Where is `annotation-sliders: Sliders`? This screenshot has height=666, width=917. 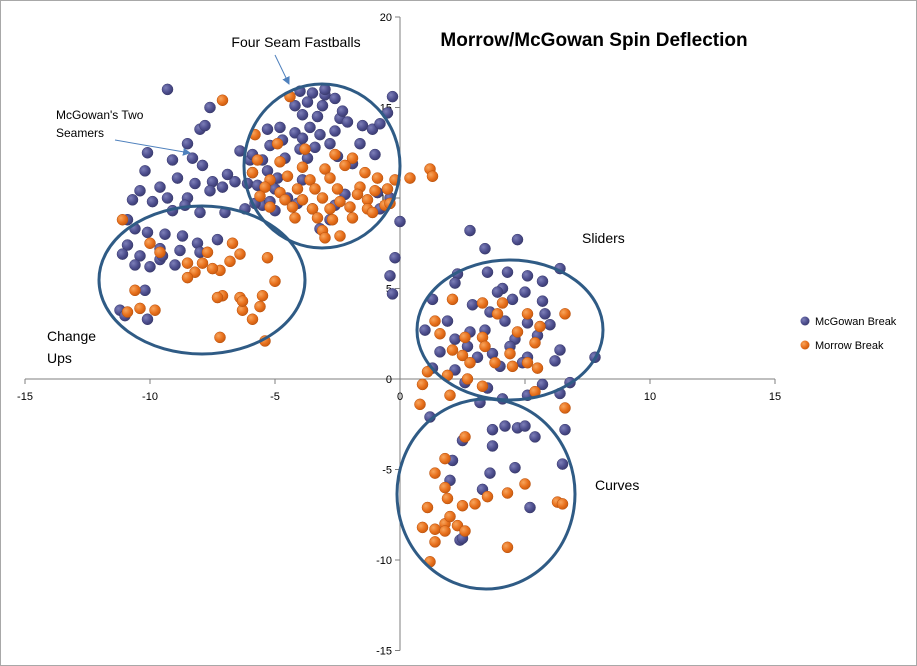 annotation-sliders: Sliders is located at coordinates (603, 238).